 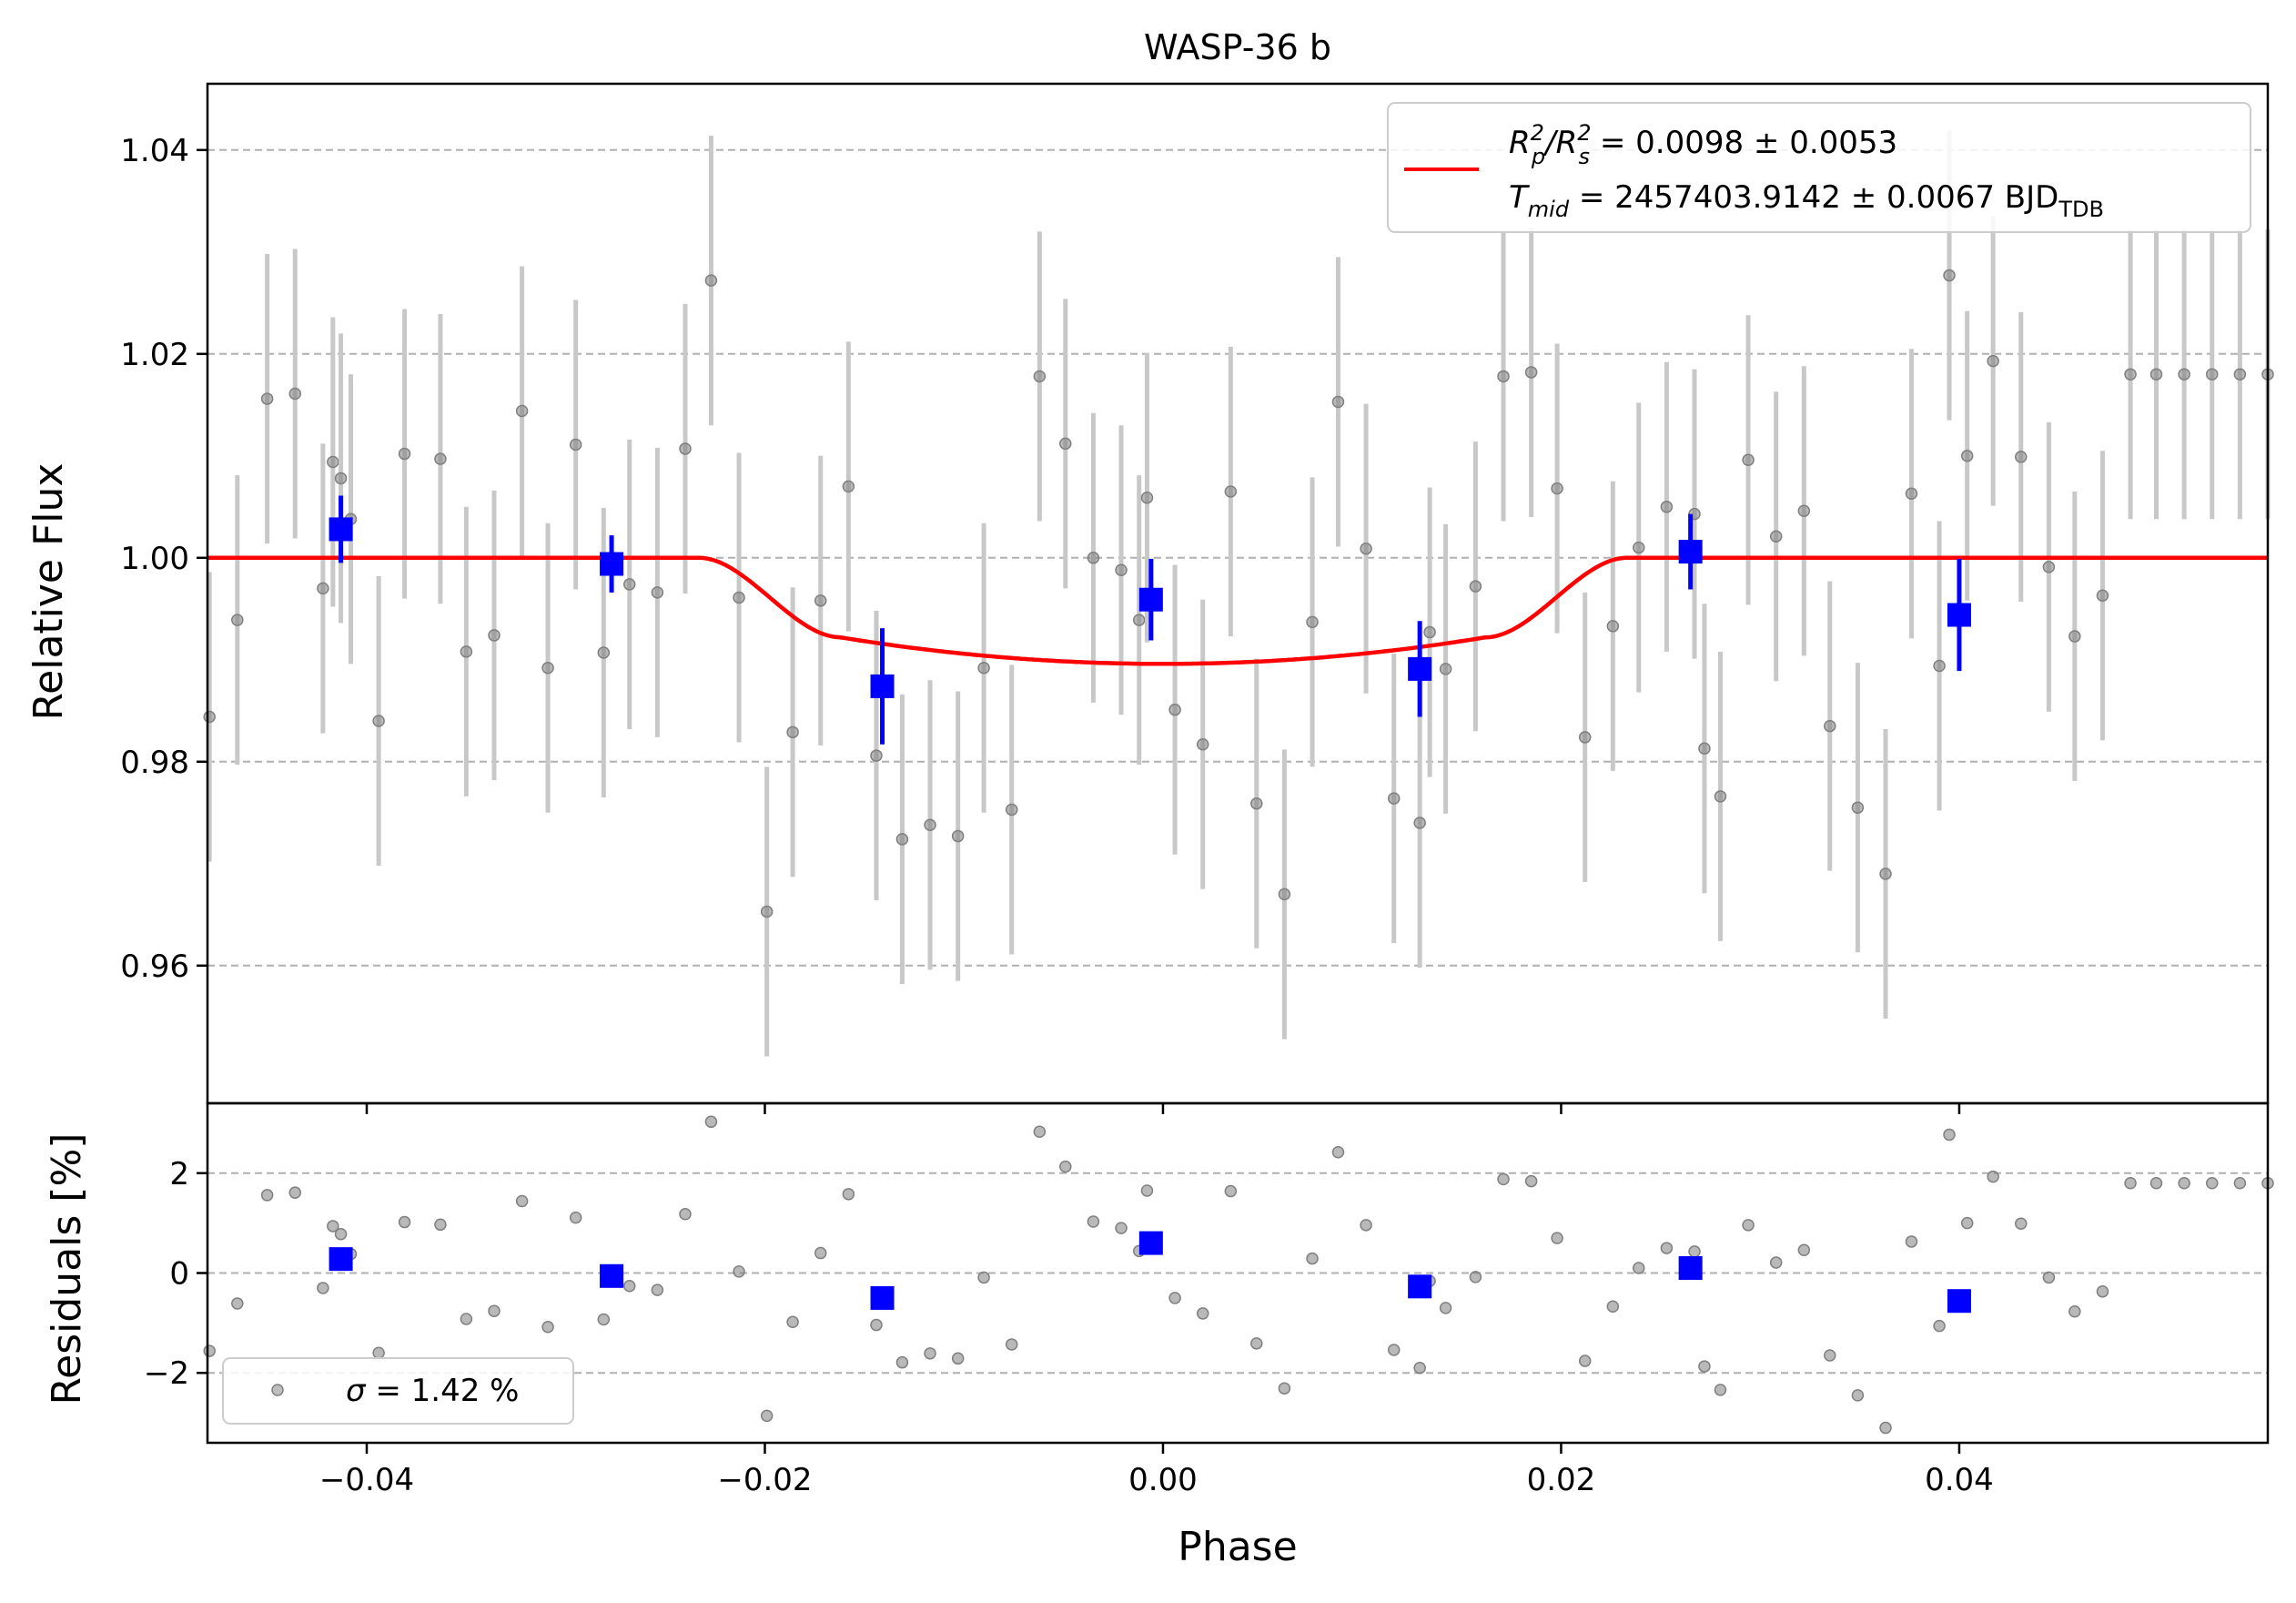 I want to click on top-y-tick-label: 1.04, so click(x=155, y=151).